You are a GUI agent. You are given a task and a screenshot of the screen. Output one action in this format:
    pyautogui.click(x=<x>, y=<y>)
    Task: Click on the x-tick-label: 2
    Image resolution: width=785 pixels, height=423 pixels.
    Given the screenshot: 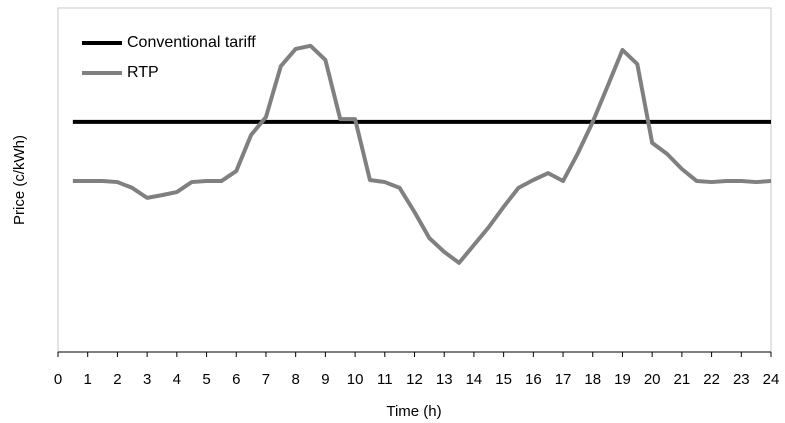 What is the action you would take?
    pyautogui.click(x=117, y=379)
    